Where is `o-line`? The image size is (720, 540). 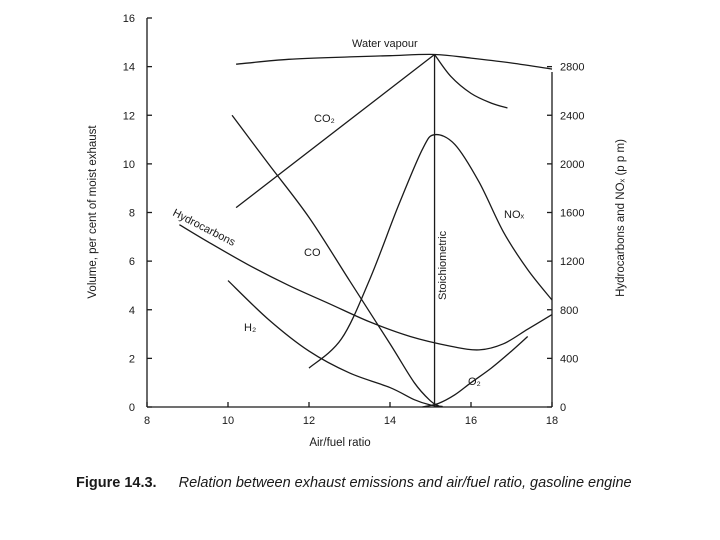 o-line is located at coordinates (474, 371).